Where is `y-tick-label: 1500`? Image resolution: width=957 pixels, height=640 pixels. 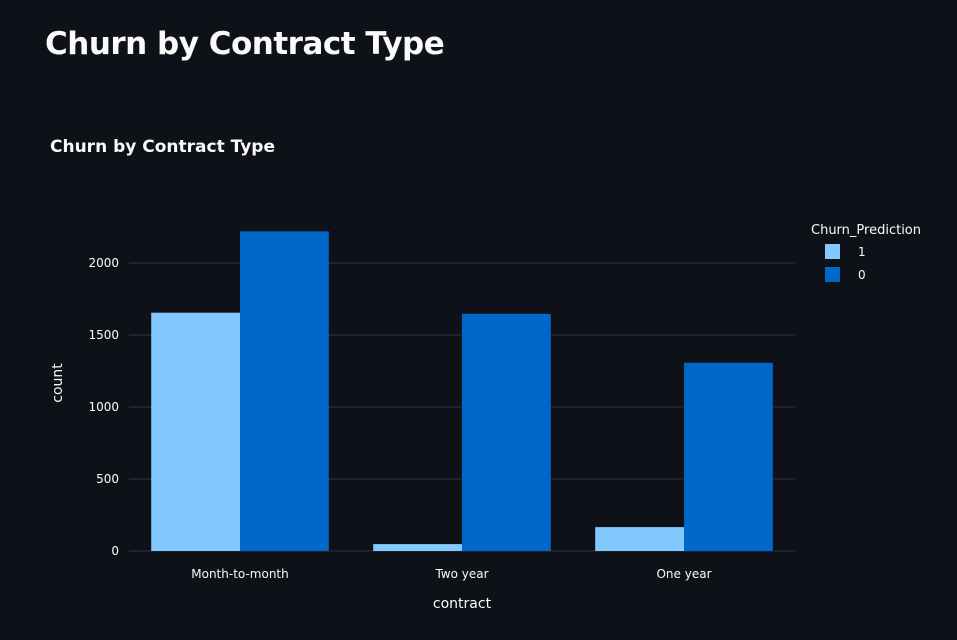 y-tick-label: 1500 is located at coordinates (103, 335).